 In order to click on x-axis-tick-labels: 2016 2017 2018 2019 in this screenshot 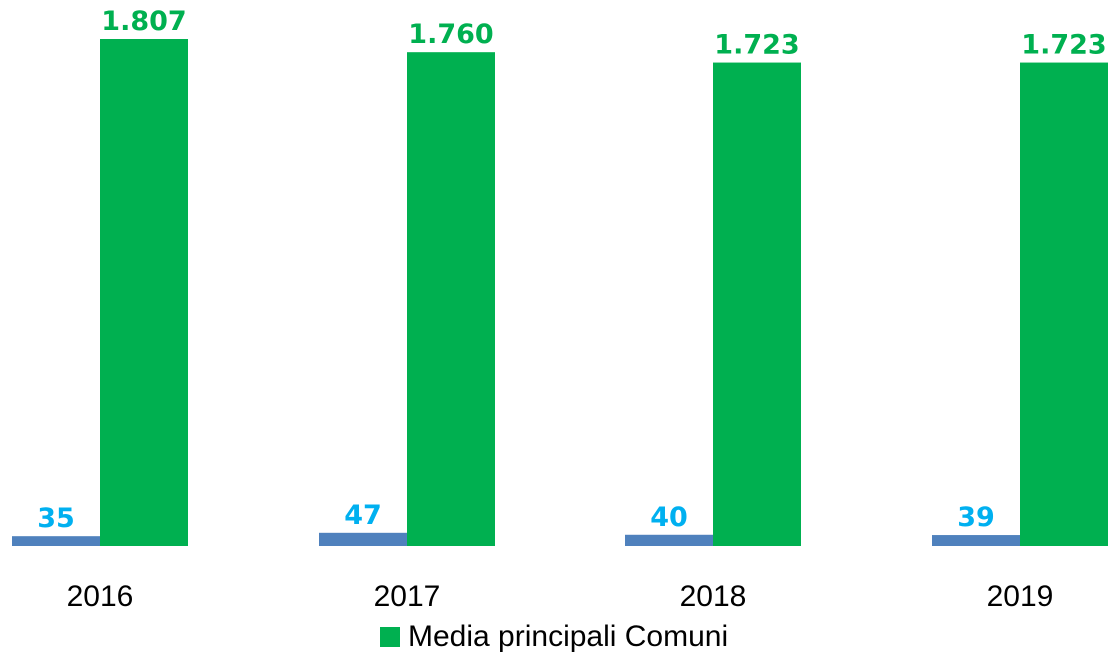, I will do `click(560, 596)`.